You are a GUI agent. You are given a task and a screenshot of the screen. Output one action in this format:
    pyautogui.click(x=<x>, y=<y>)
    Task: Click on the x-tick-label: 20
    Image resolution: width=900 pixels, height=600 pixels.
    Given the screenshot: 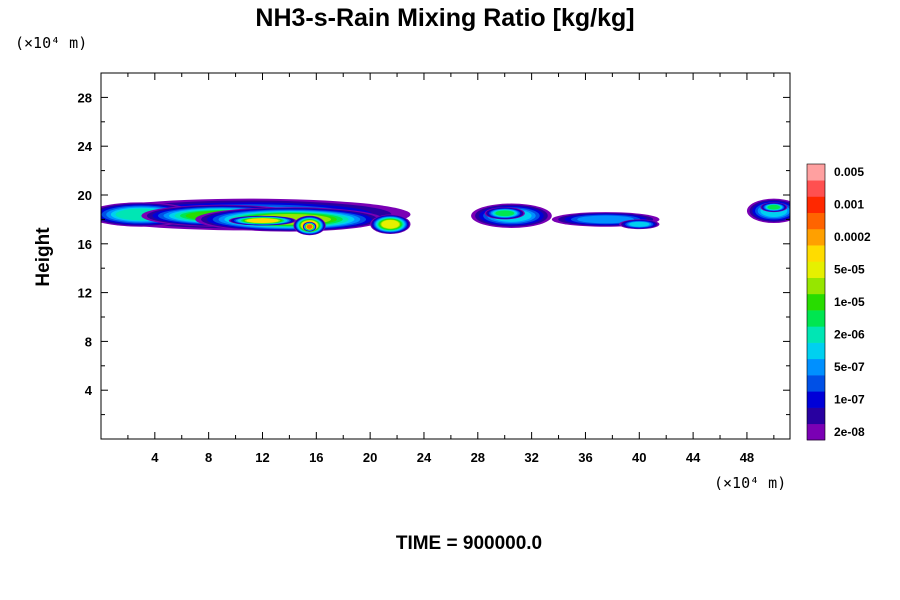 What is the action you would take?
    pyautogui.click(x=370, y=457)
    